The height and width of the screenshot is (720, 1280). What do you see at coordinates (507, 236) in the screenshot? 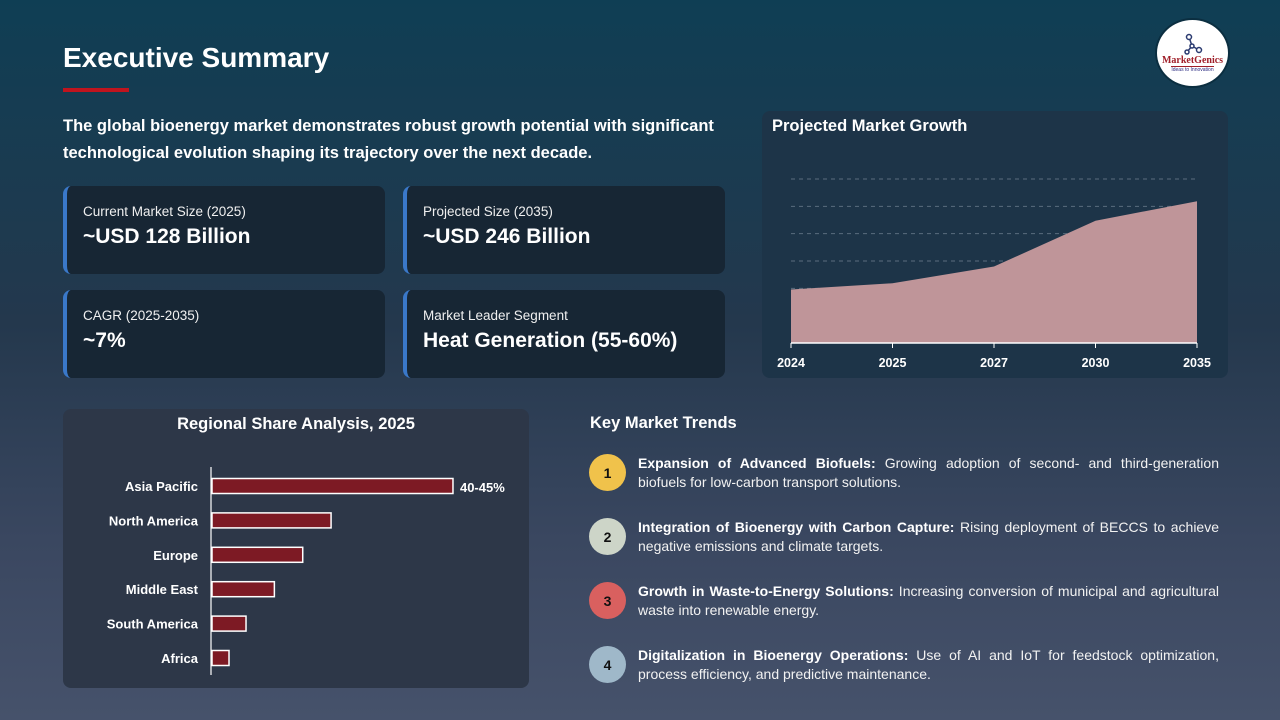
I see `kpi-value: ~USD 246 Billion` at bounding box center [507, 236].